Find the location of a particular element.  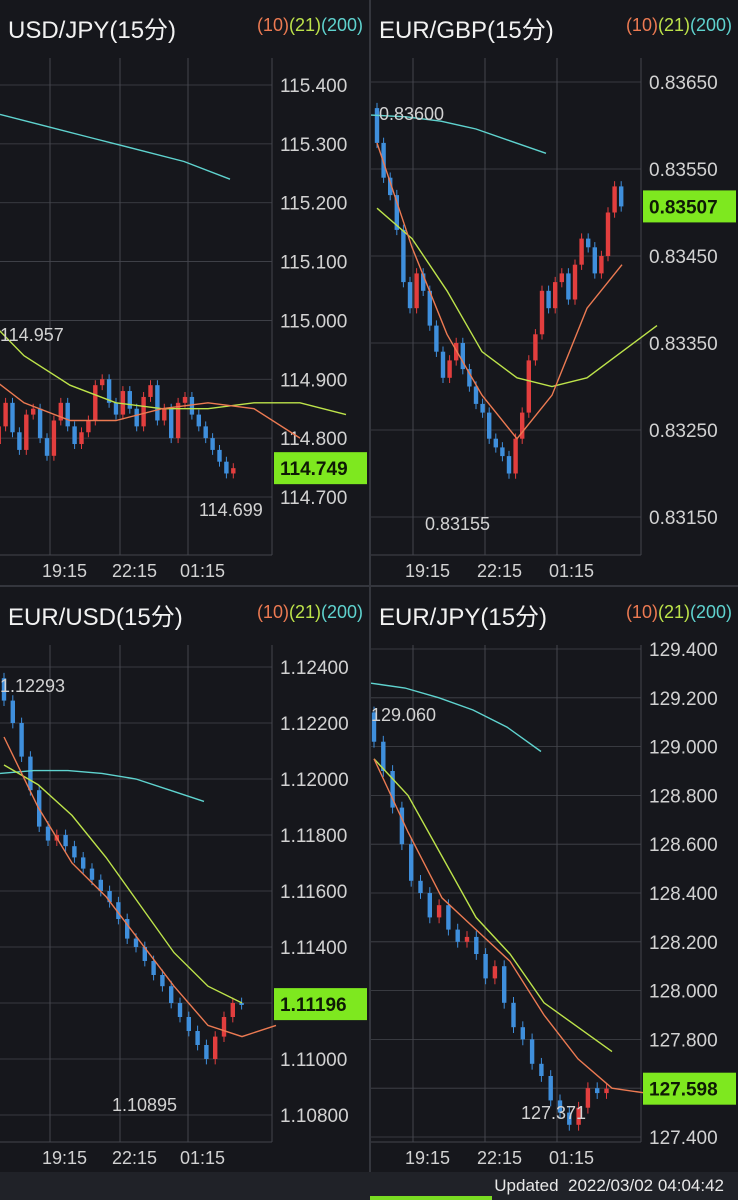

high-label: 129.060 is located at coordinates (403, 715).